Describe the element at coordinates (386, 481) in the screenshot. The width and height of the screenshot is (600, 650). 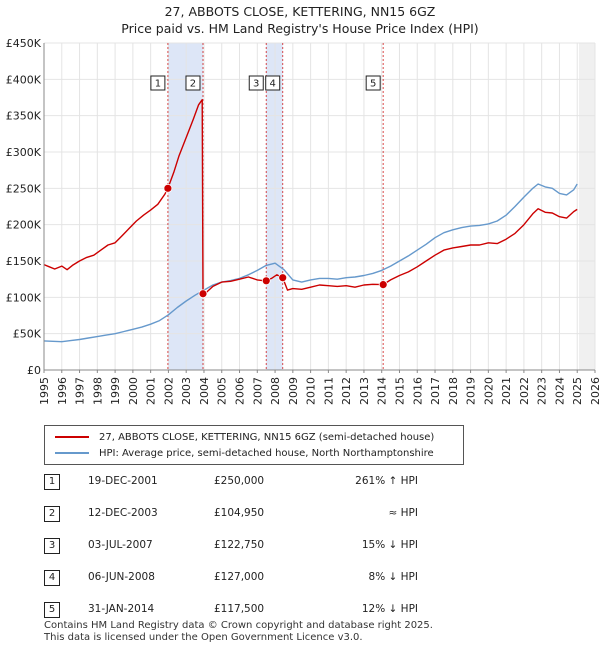
I see `sale-hpi-comparison: 261% ↑ HPI` at that location.